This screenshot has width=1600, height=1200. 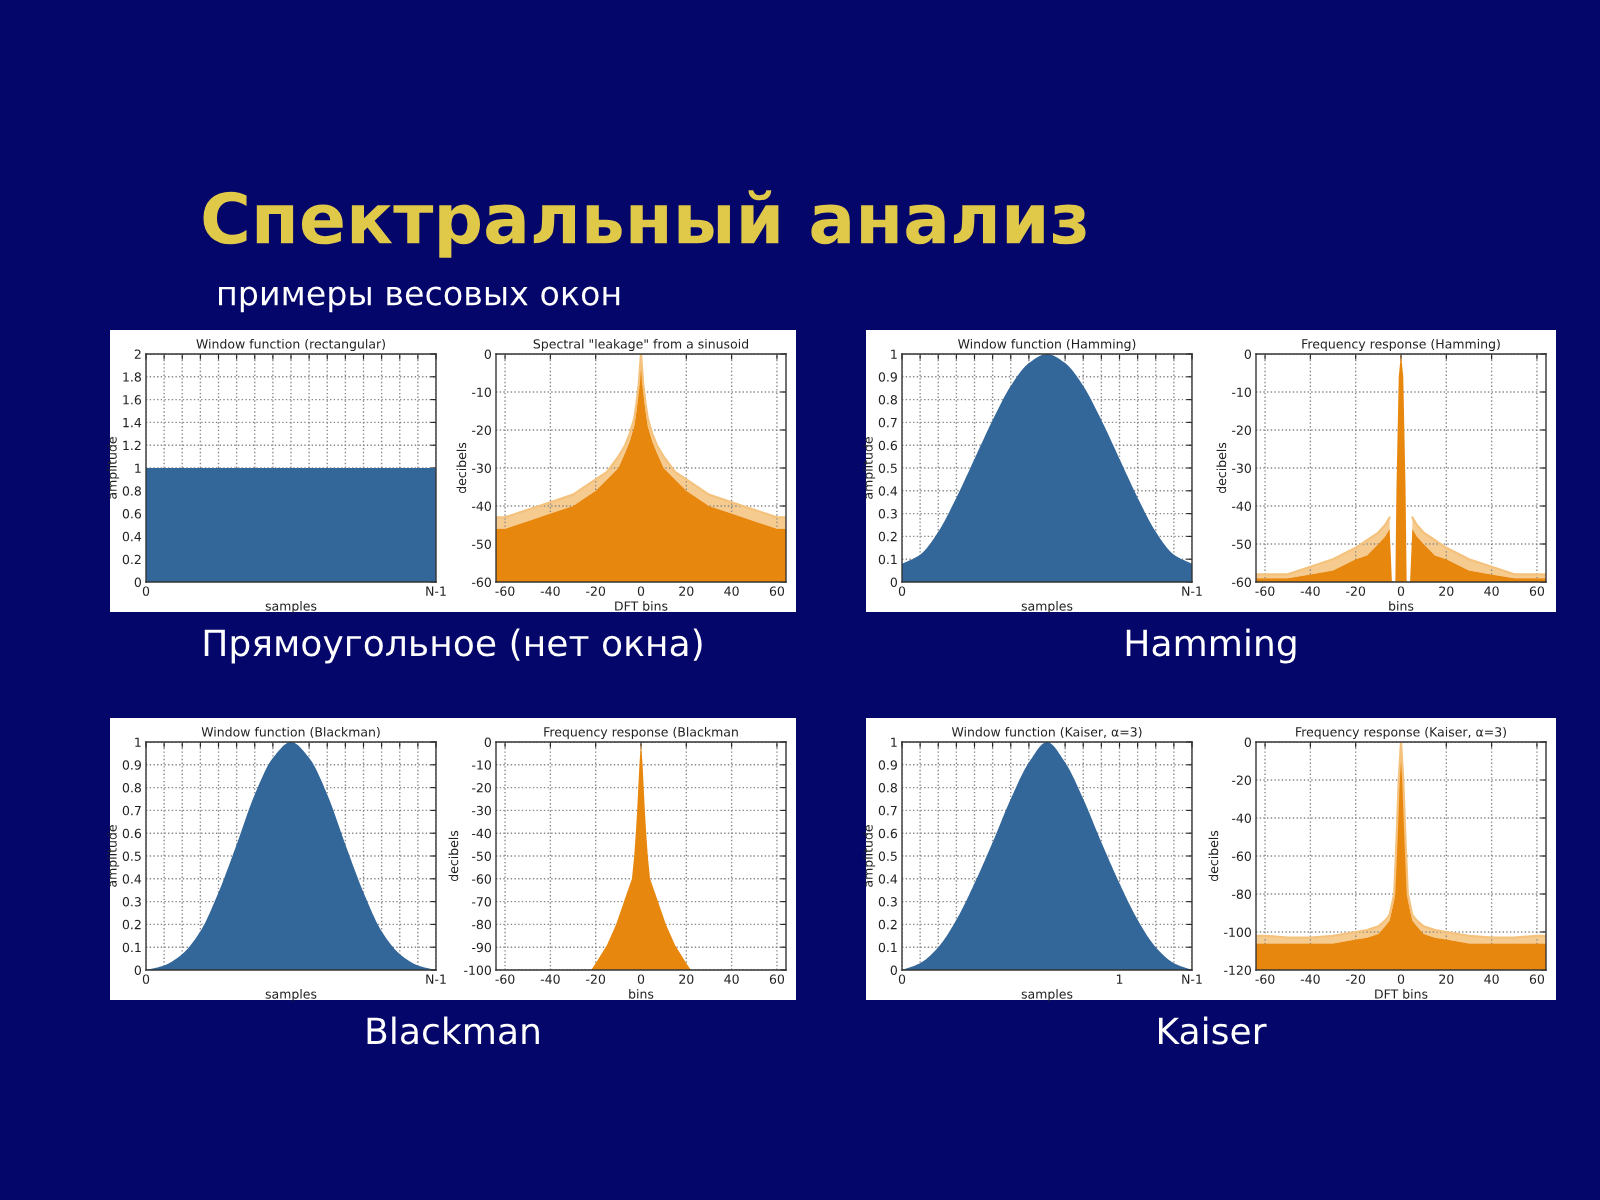 I want to click on text: Blackman, so click(x=453, y=1030).